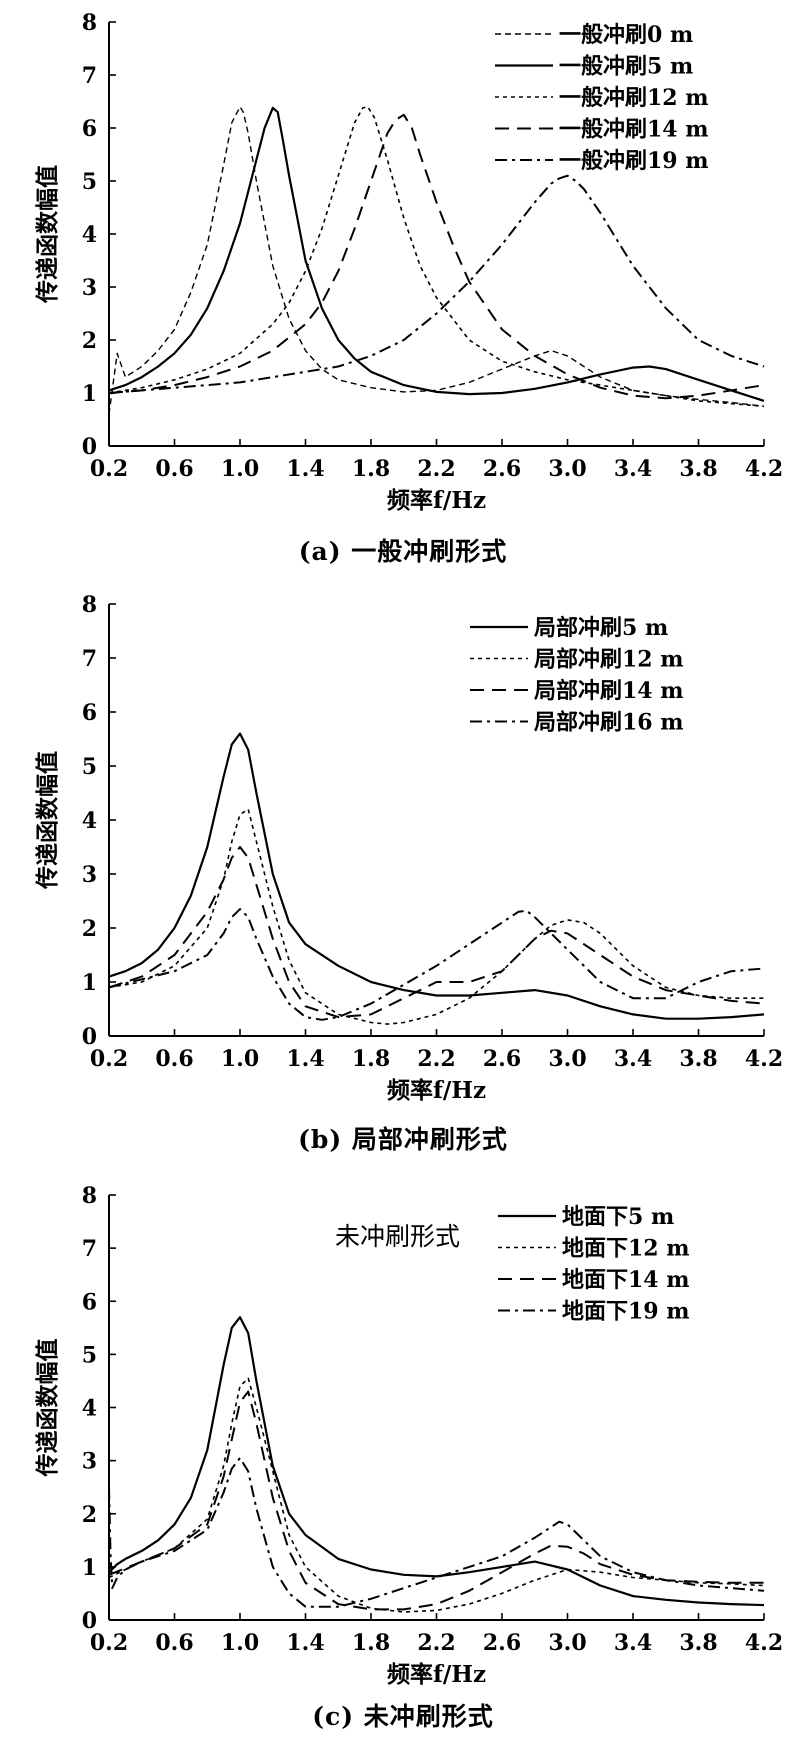  I want to click on legend-label-2: 局部冲刷12 m, so click(609, 660).